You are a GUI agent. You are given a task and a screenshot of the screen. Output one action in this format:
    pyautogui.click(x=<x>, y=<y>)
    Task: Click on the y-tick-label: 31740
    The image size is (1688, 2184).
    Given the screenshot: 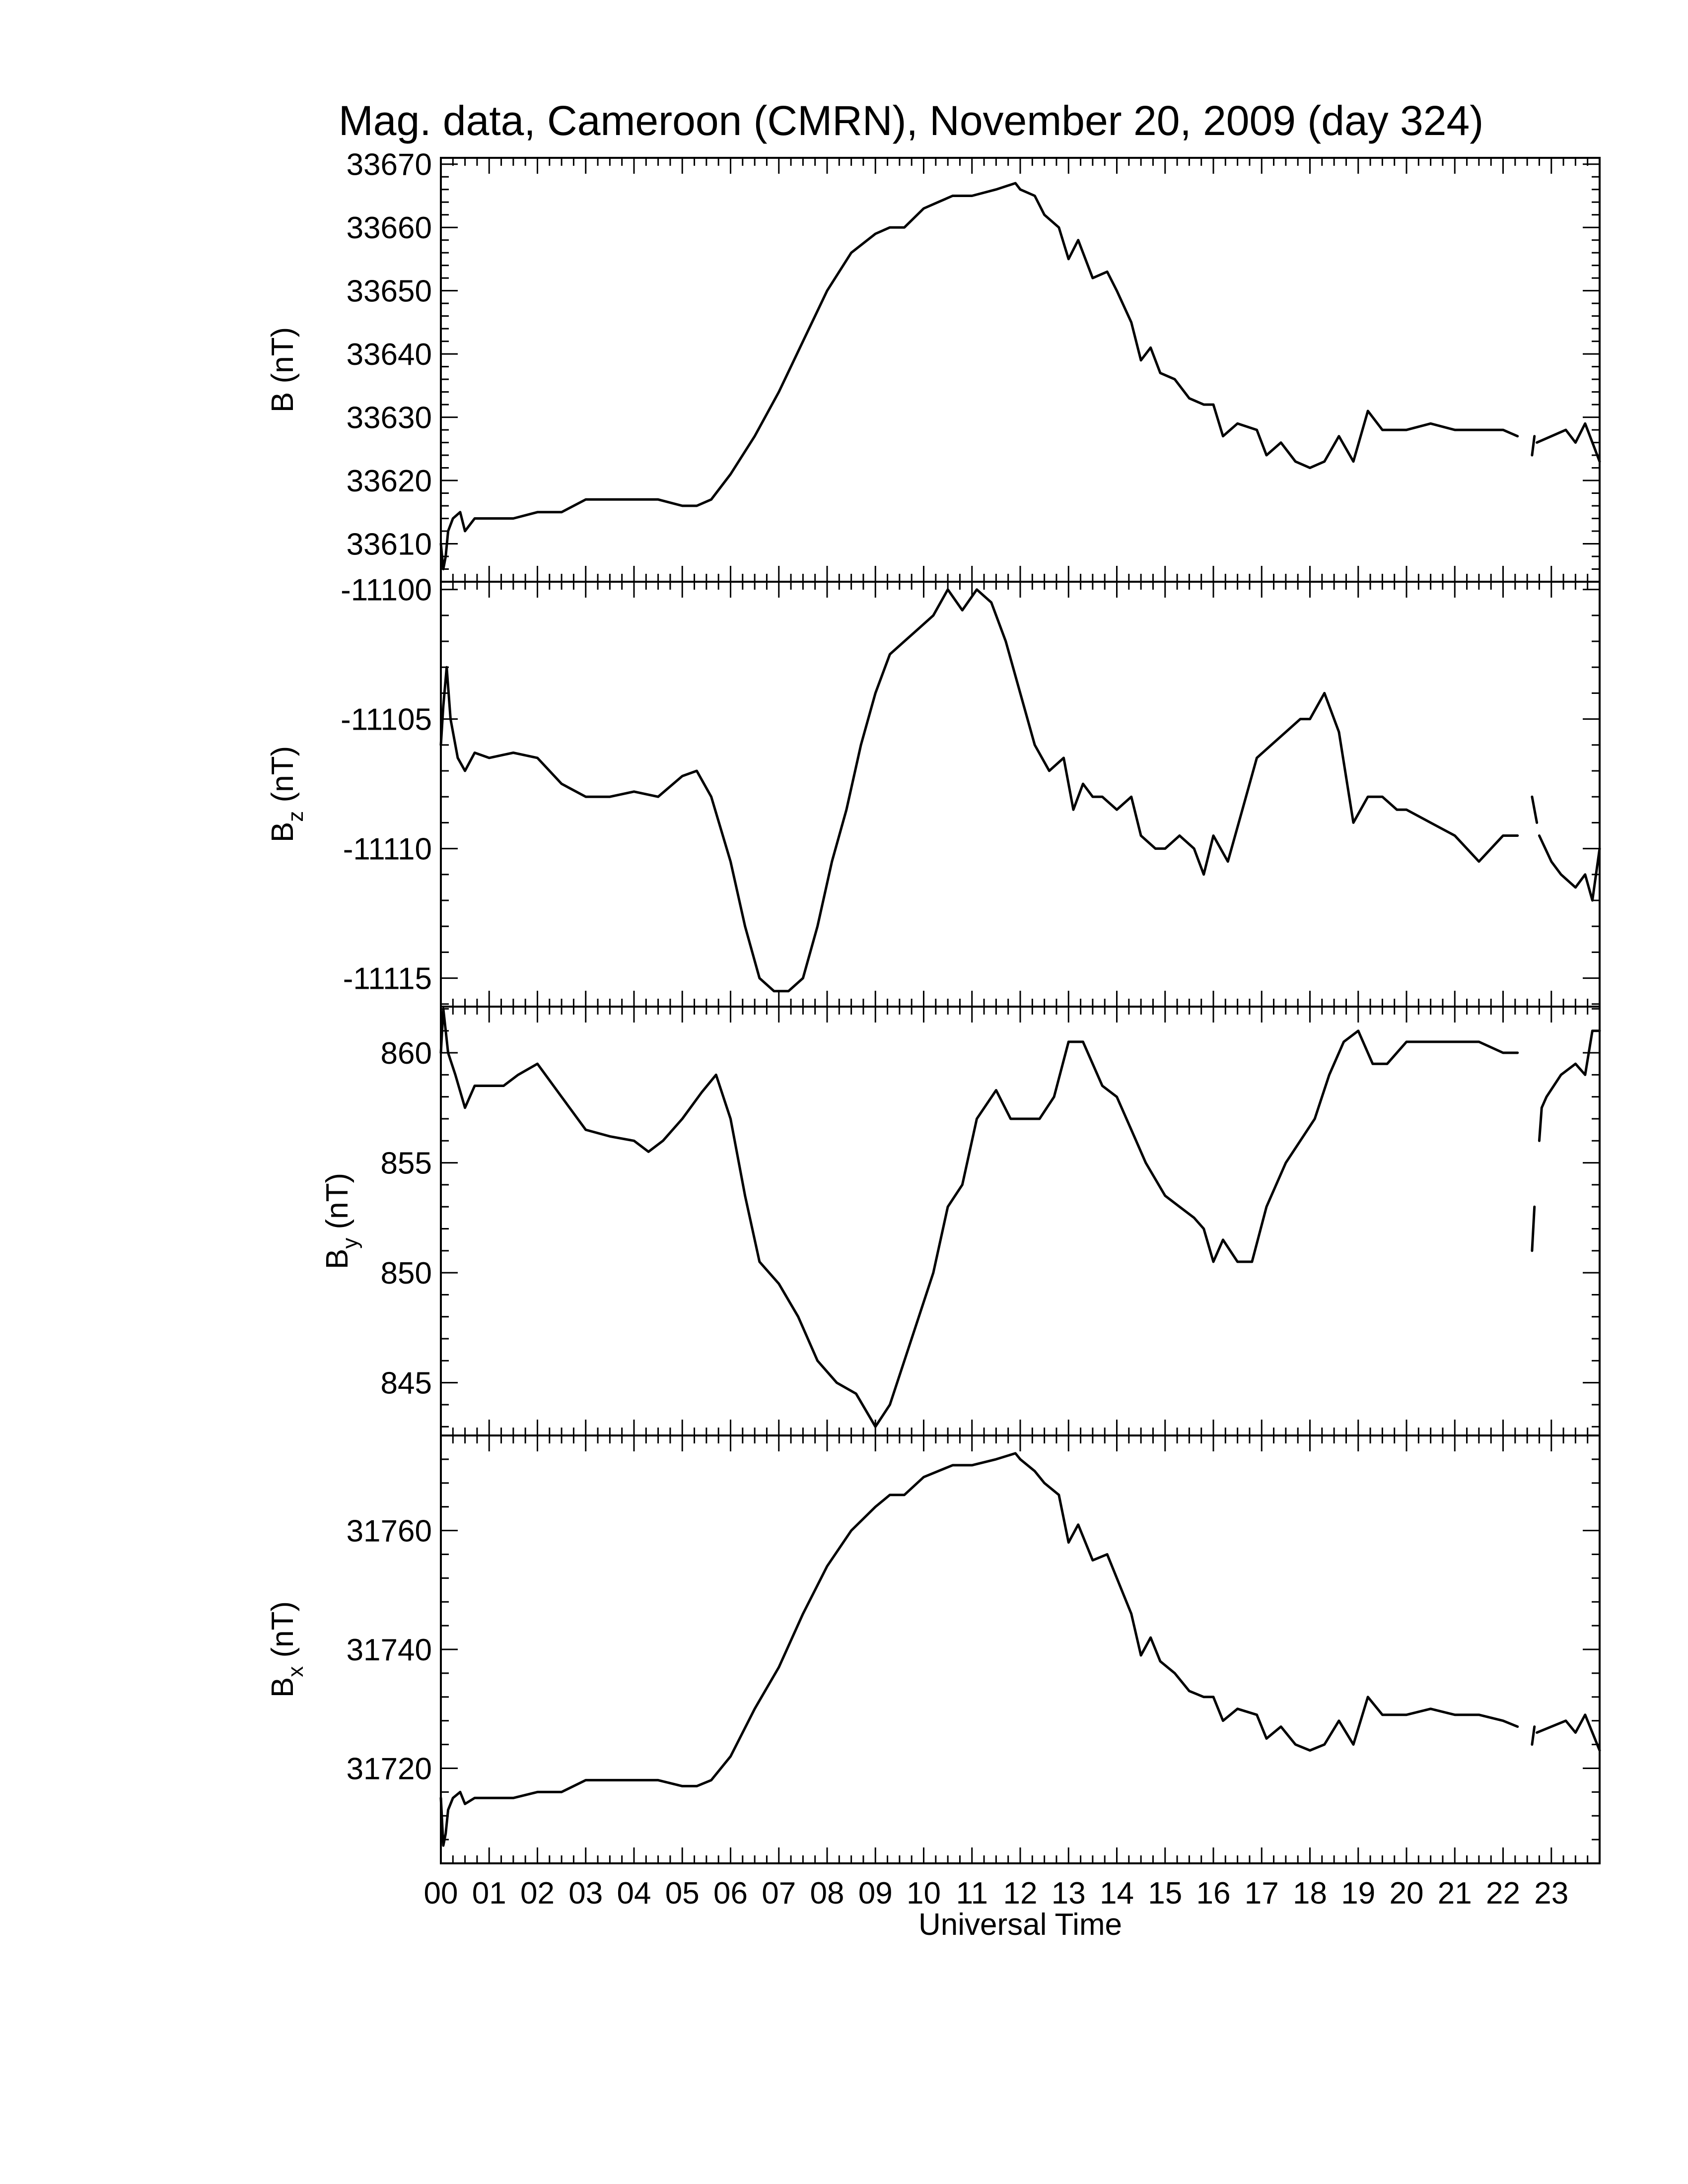 What is the action you would take?
    pyautogui.click(x=389, y=1650)
    